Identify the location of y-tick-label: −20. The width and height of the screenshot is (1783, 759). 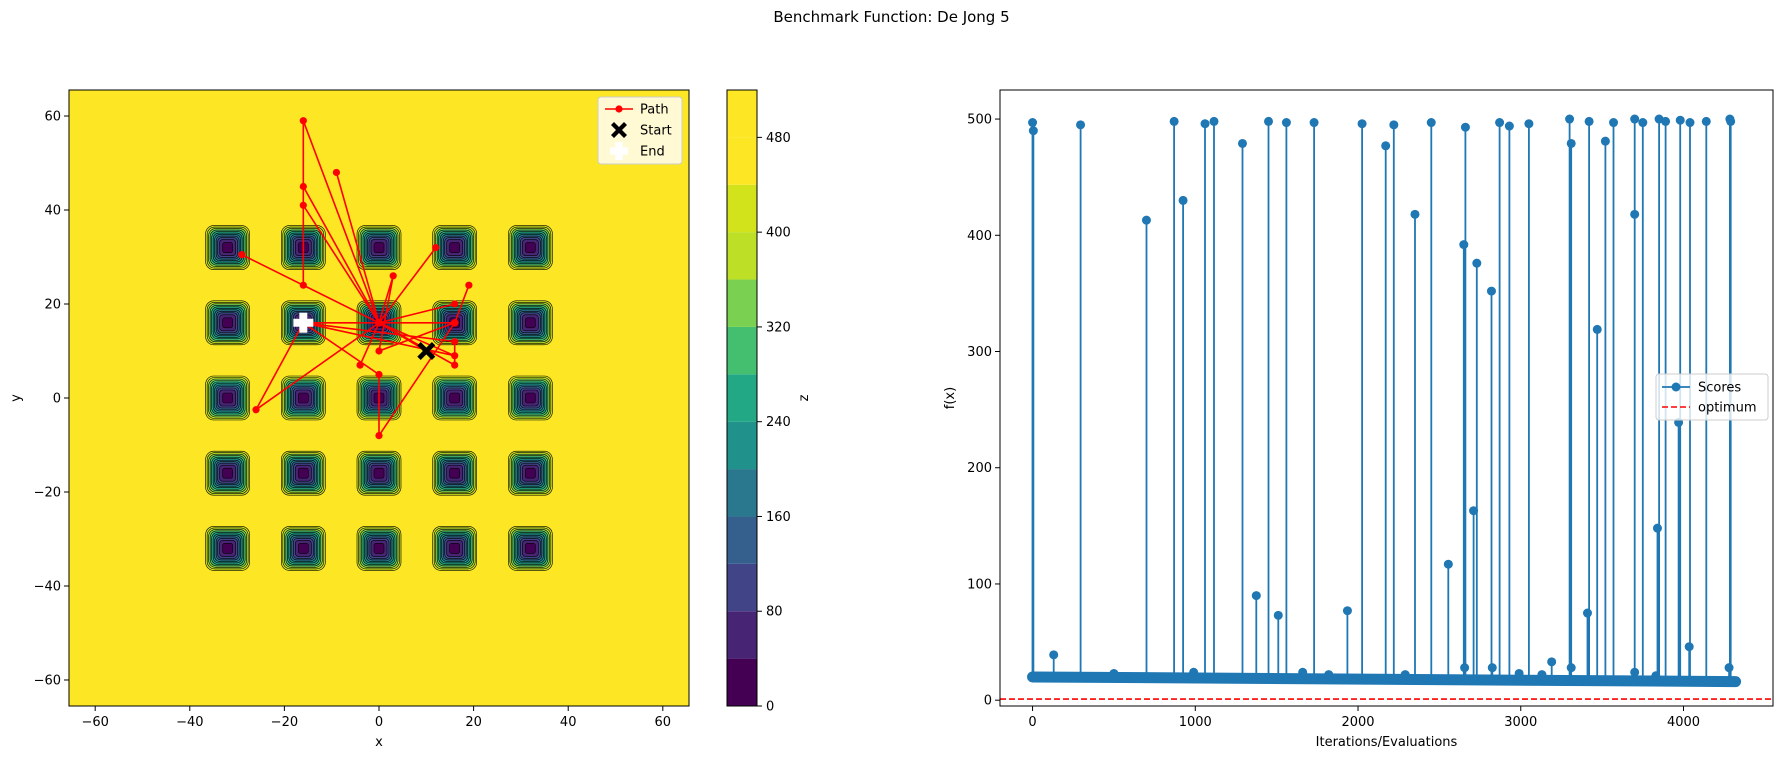
(47, 492).